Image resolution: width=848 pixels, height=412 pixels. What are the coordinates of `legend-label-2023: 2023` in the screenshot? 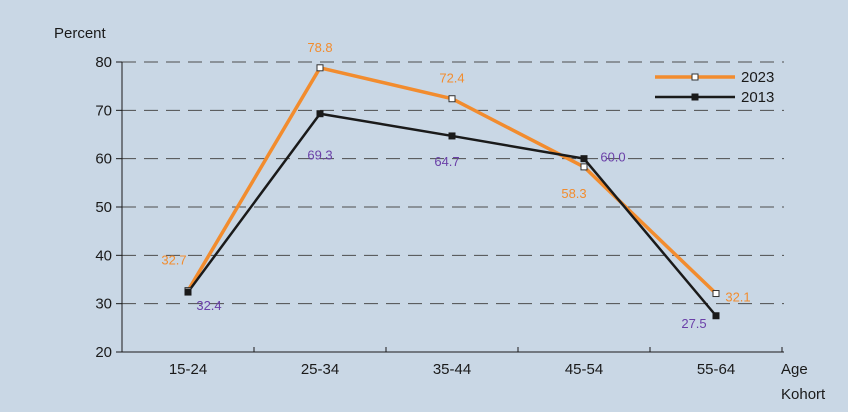 It's located at (757, 77).